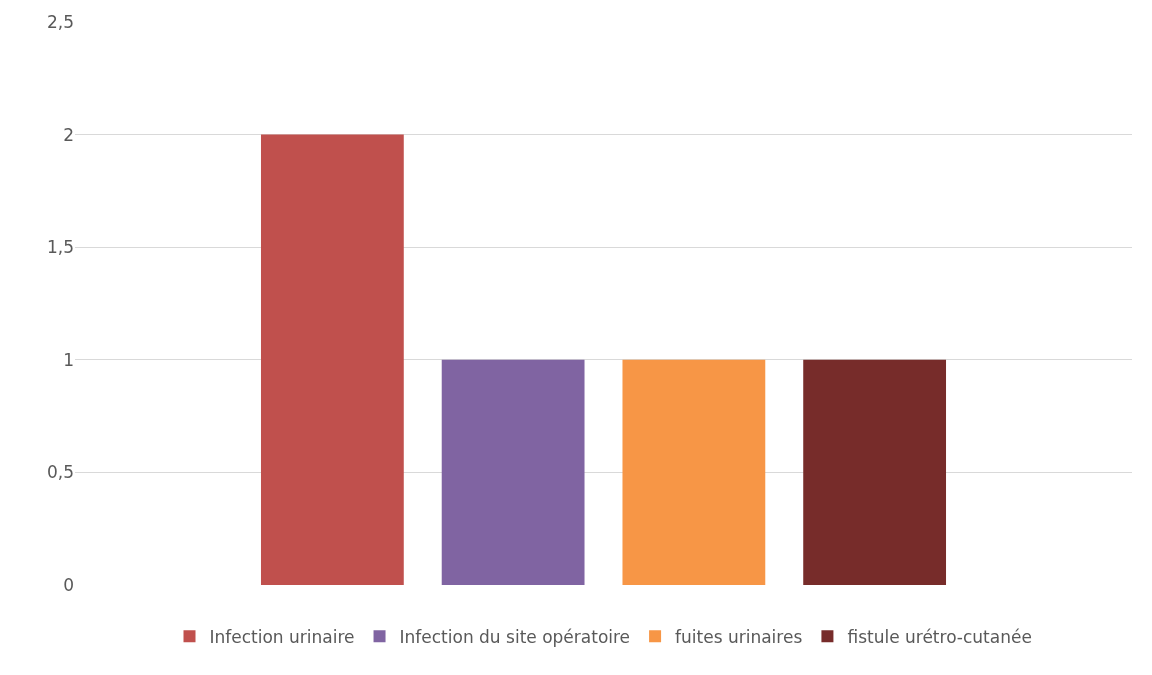  What do you see at coordinates (60, 472) in the screenshot?
I see `y-tick-label: 0,5` at bounding box center [60, 472].